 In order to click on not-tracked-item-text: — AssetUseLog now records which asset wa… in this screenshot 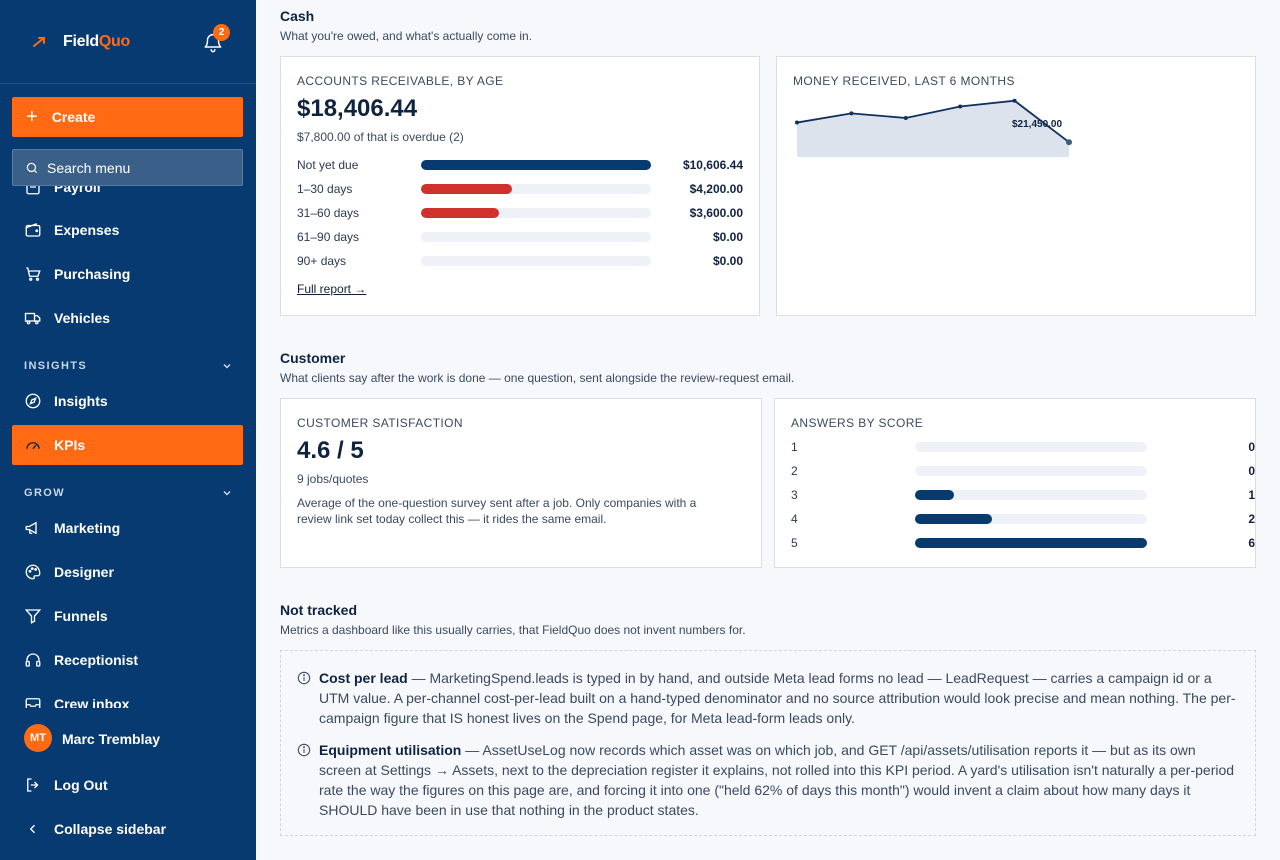, I will do `click(777, 780)`.